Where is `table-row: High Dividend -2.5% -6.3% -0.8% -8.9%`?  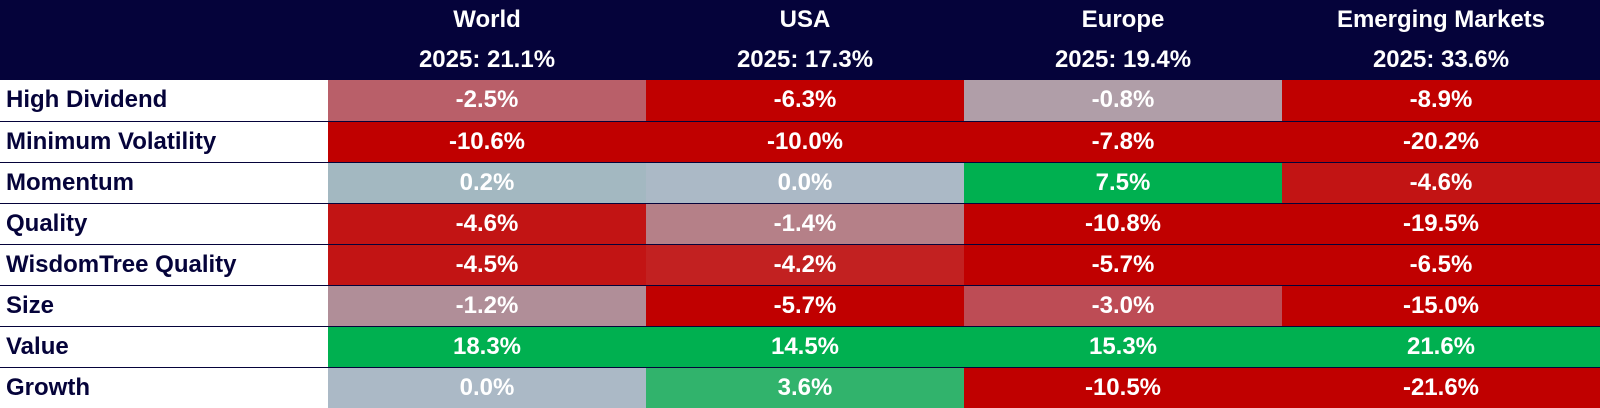
table-row: High Dividend -2.5% -6.3% -0.8% -8.9% is located at coordinates (800, 101).